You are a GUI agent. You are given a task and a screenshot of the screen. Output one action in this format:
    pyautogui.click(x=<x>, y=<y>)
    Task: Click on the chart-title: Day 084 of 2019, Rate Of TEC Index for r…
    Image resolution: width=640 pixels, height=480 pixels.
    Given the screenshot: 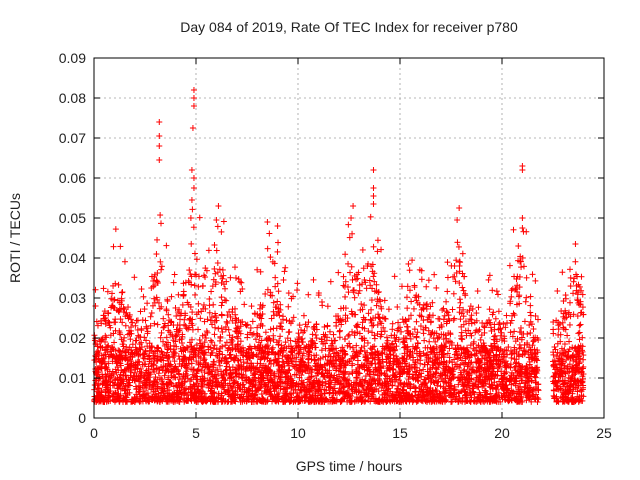 What is the action you would take?
    pyautogui.click(x=349, y=27)
    